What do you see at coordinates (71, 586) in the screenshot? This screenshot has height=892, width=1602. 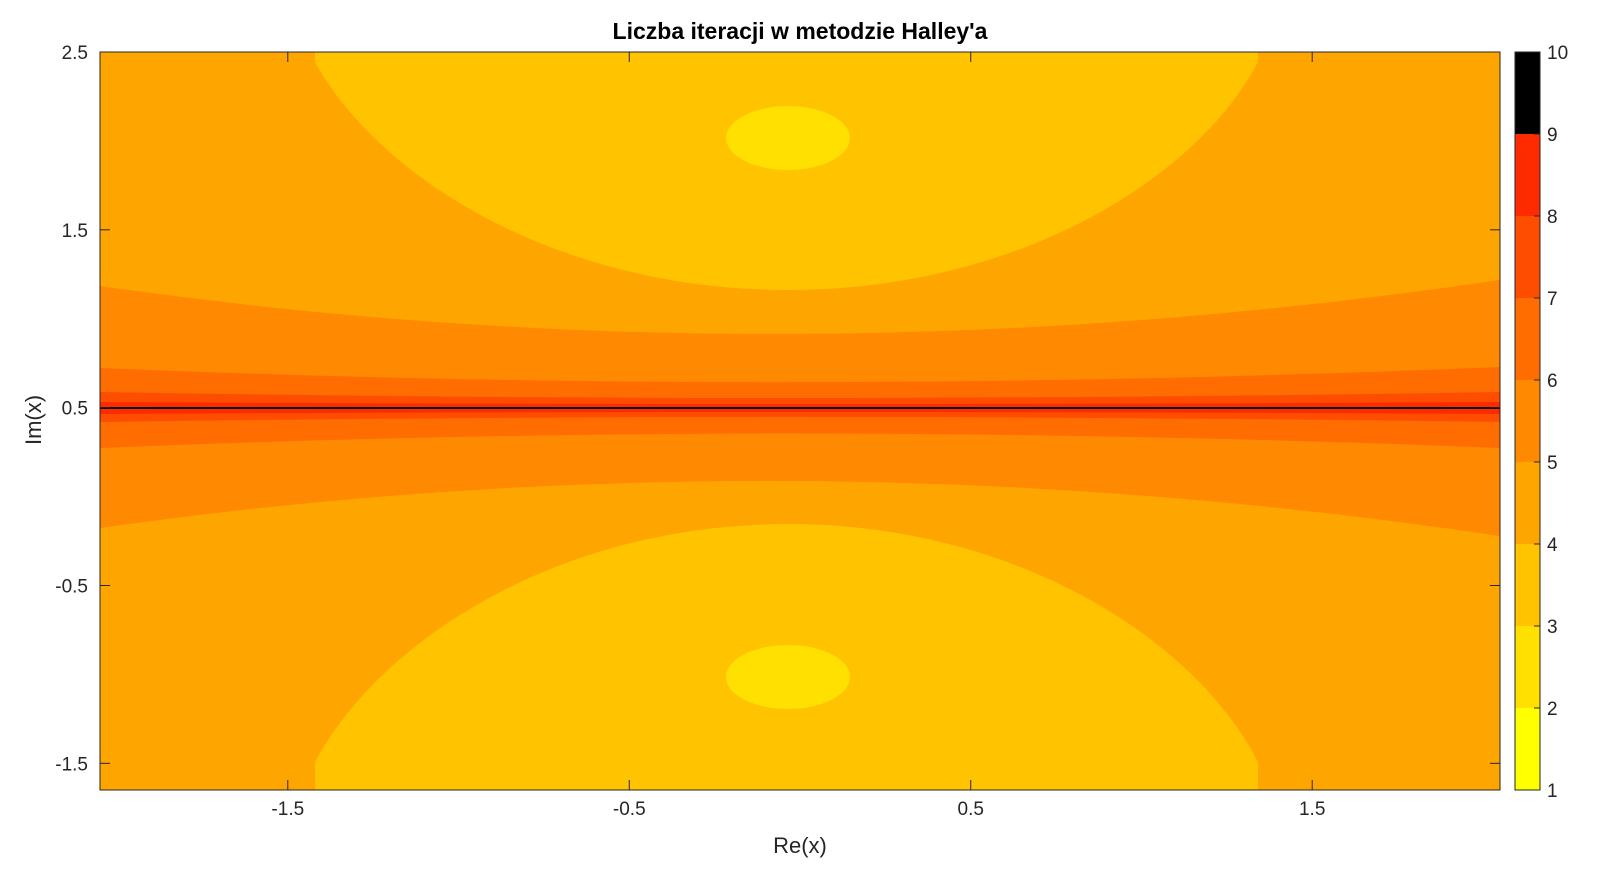 I see `y-tick-label: -0.5` at bounding box center [71, 586].